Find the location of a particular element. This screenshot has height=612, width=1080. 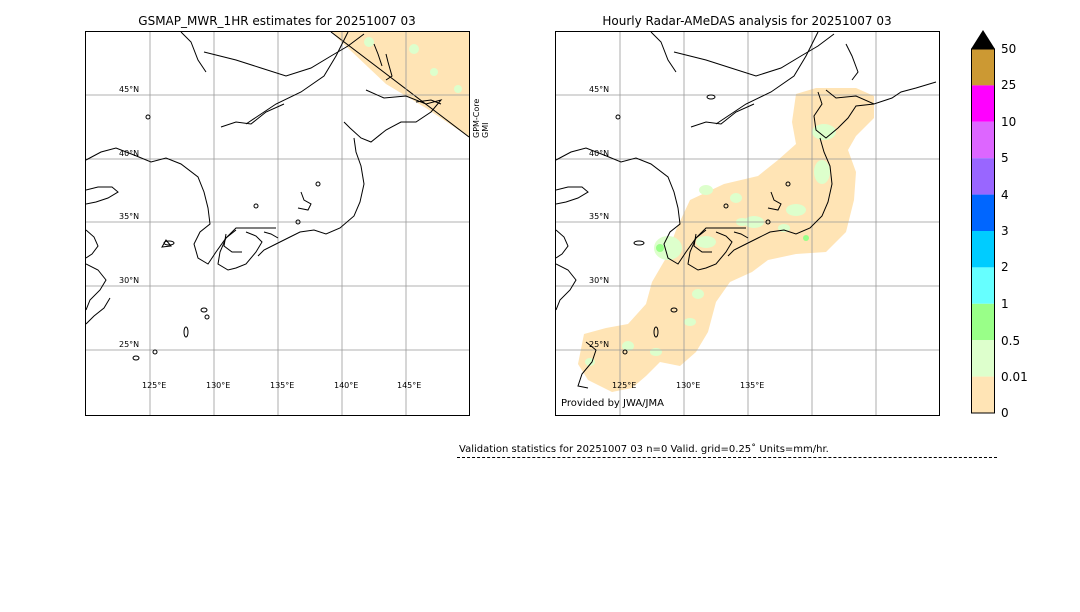

right-lat-label: 35°N is located at coordinates (599, 216).